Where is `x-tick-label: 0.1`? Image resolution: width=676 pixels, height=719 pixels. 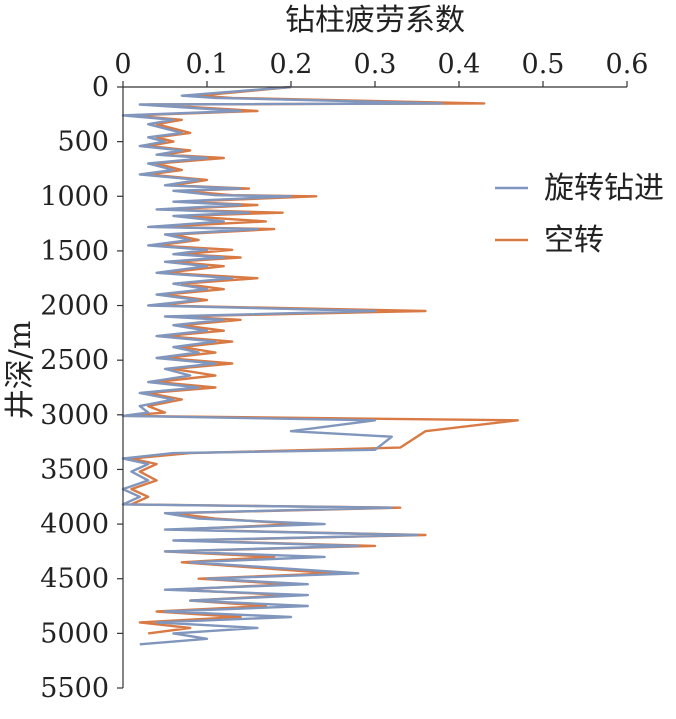
x-tick-label: 0.1 is located at coordinates (207, 64).